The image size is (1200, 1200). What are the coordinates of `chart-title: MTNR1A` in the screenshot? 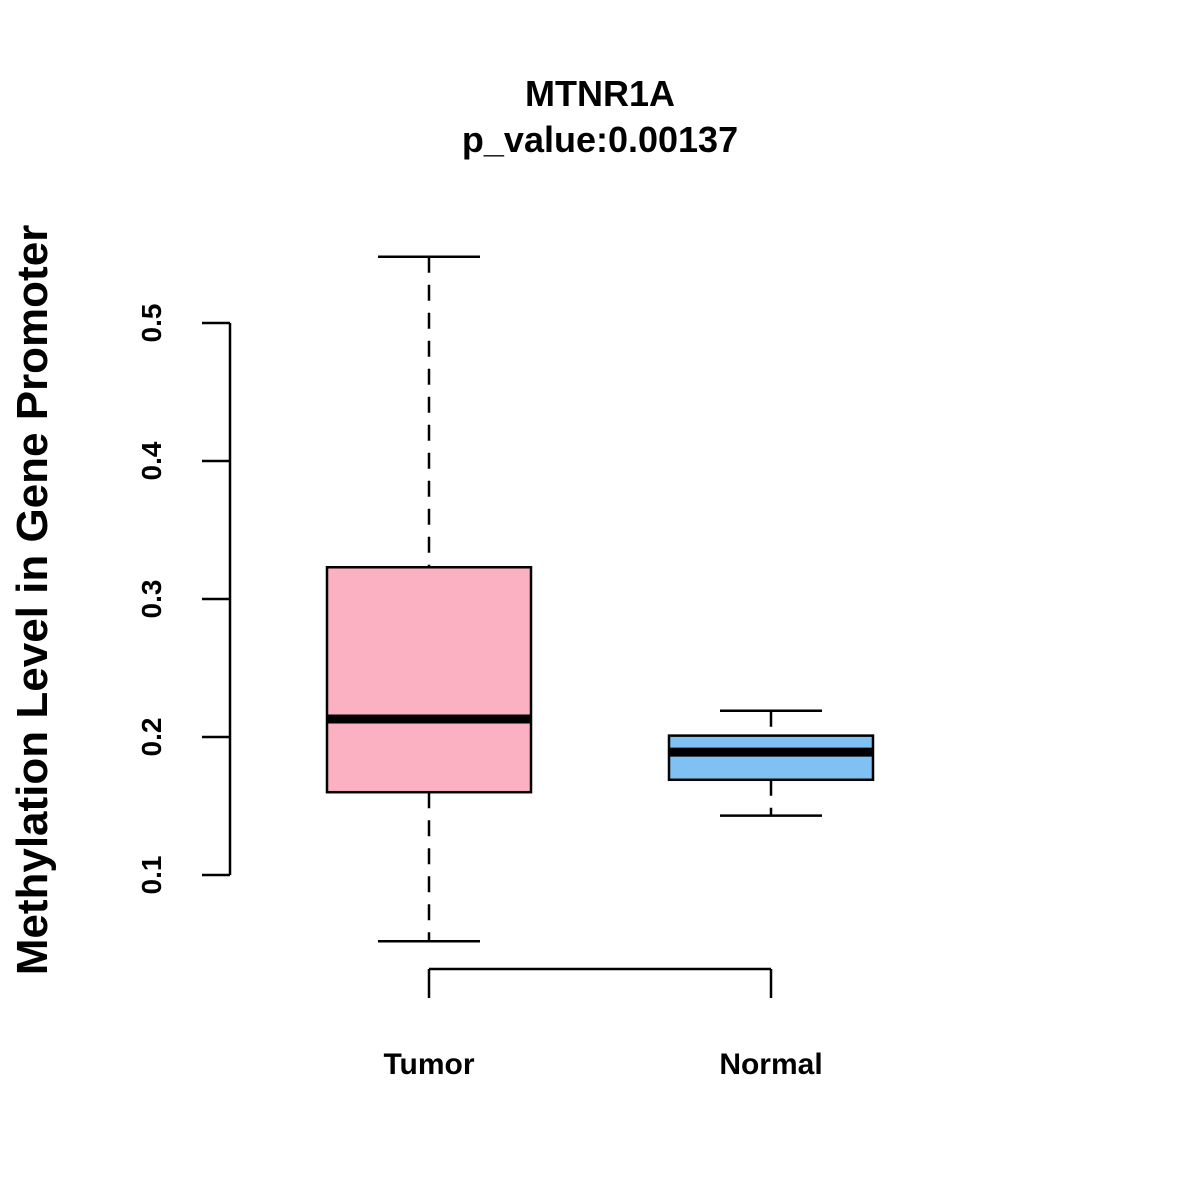 It's located at (600, 93).